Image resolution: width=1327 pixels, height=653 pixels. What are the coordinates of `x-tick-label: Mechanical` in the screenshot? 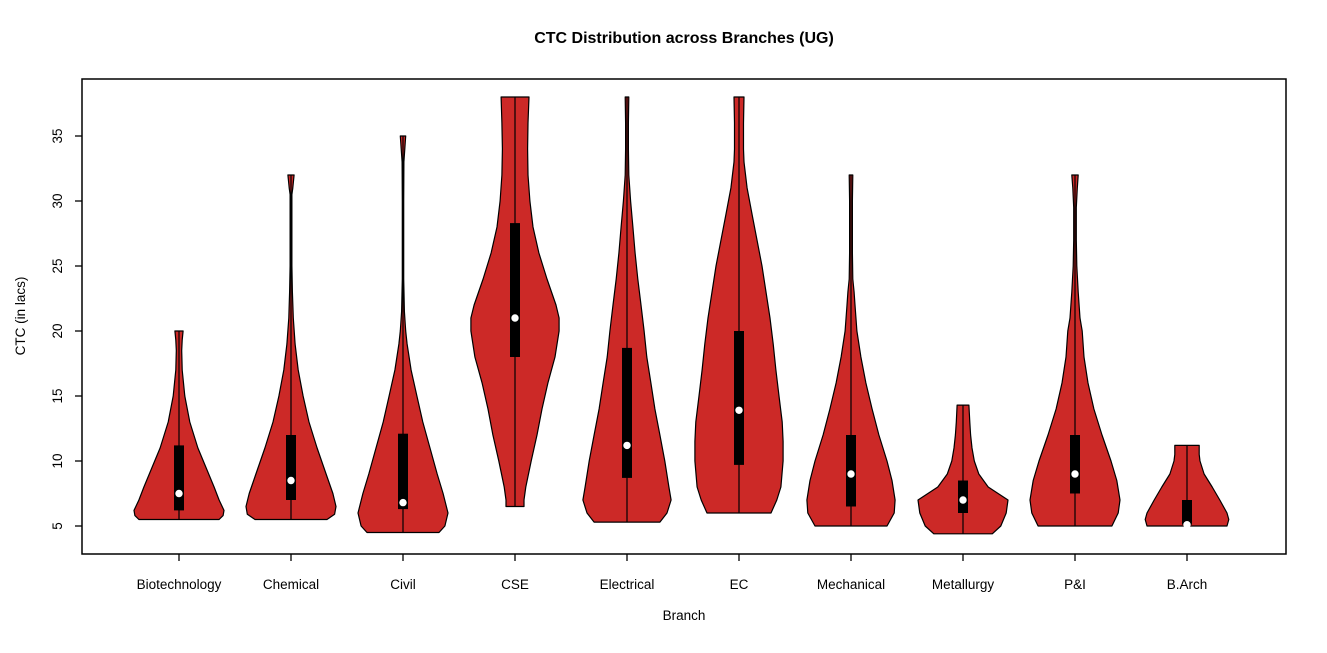 It's located at (851, 584).